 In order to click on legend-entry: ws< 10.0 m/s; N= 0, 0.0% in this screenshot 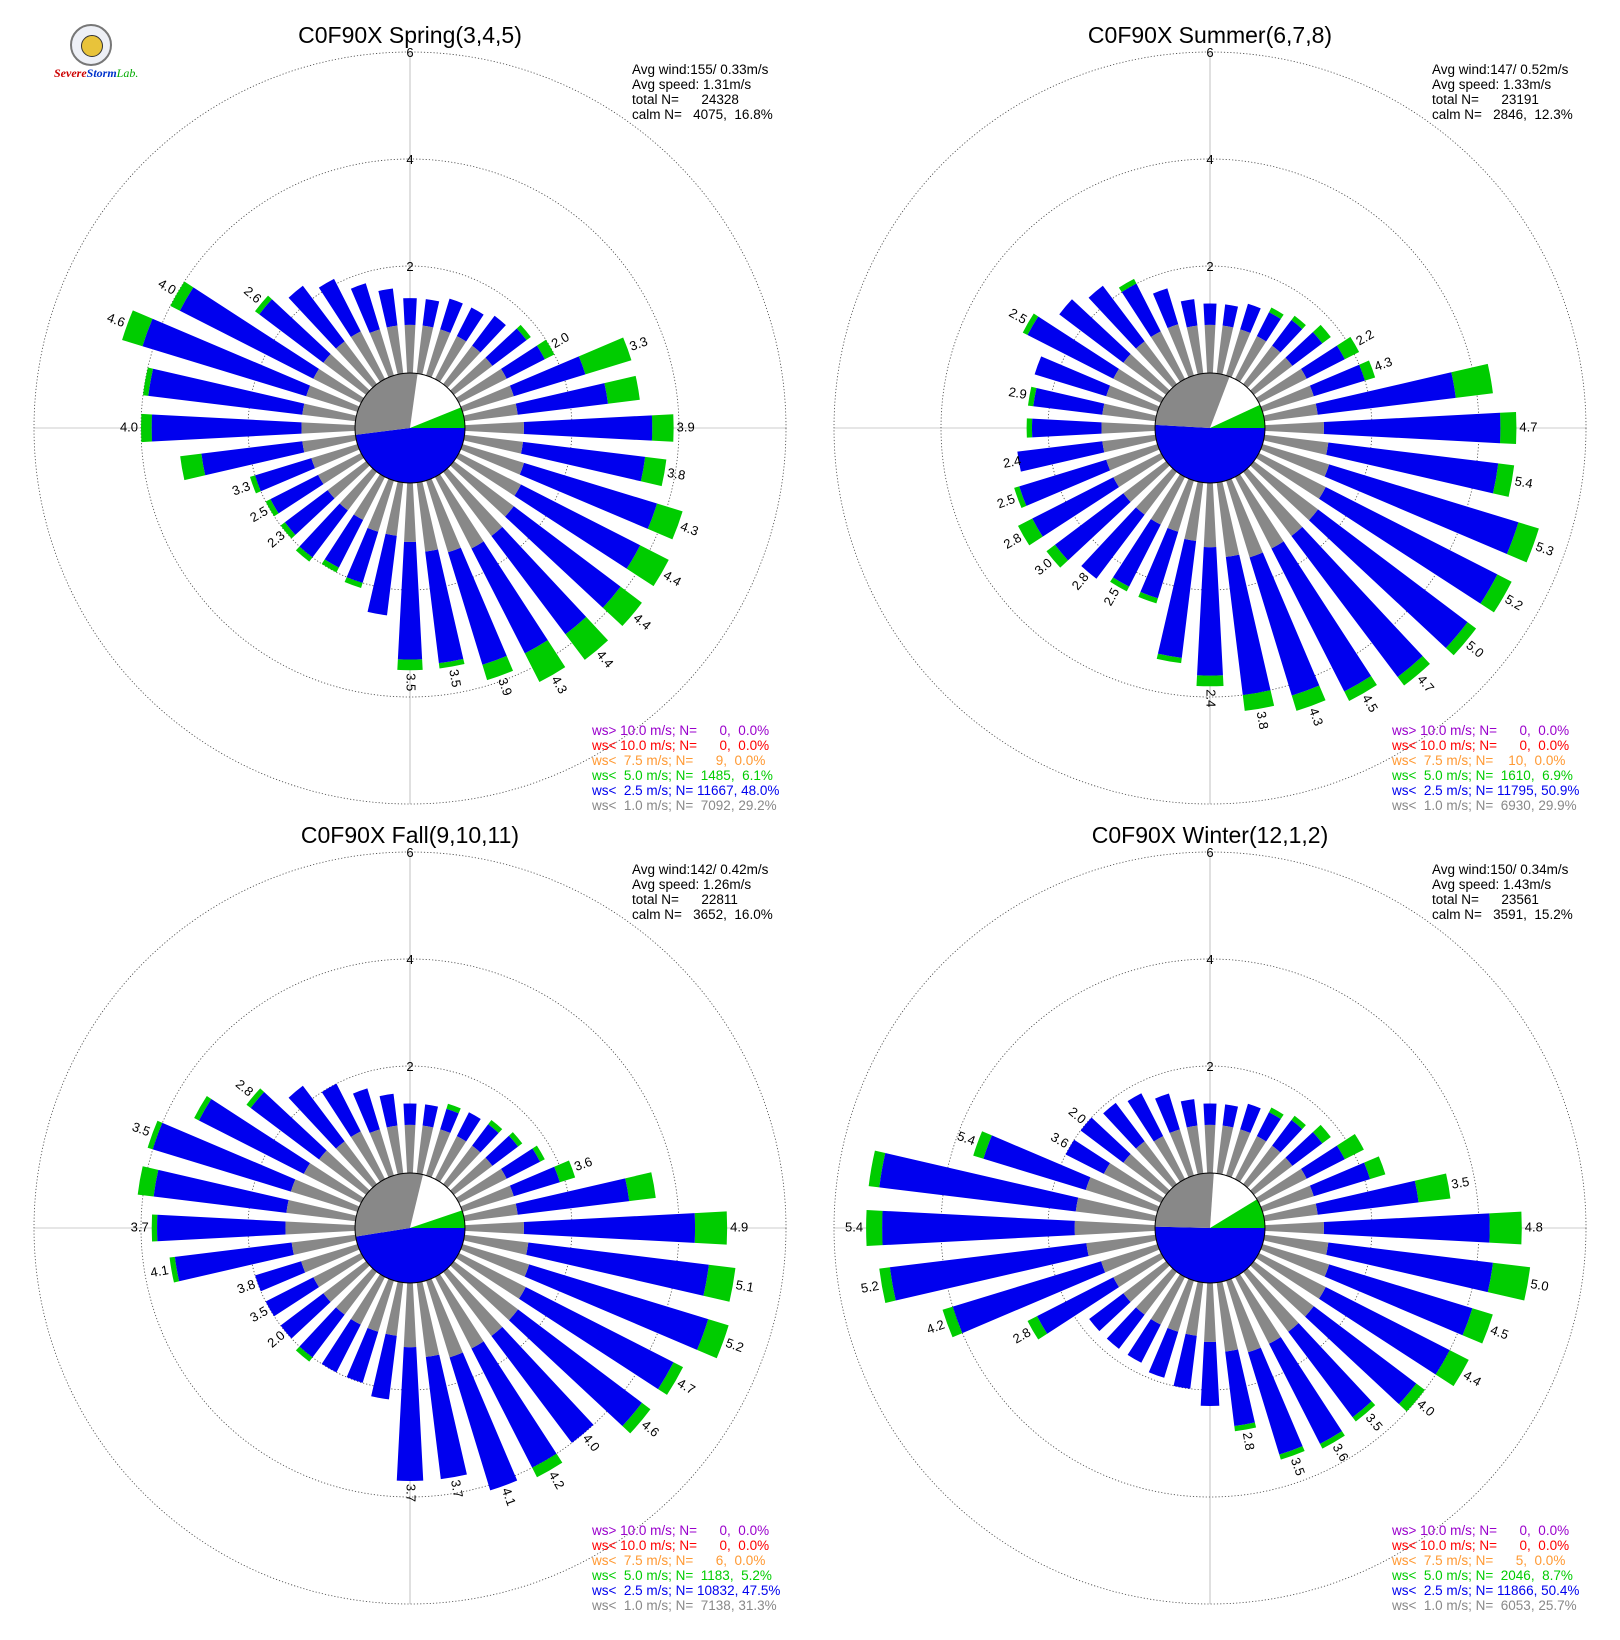, I will do `click(1480, 1545)`.